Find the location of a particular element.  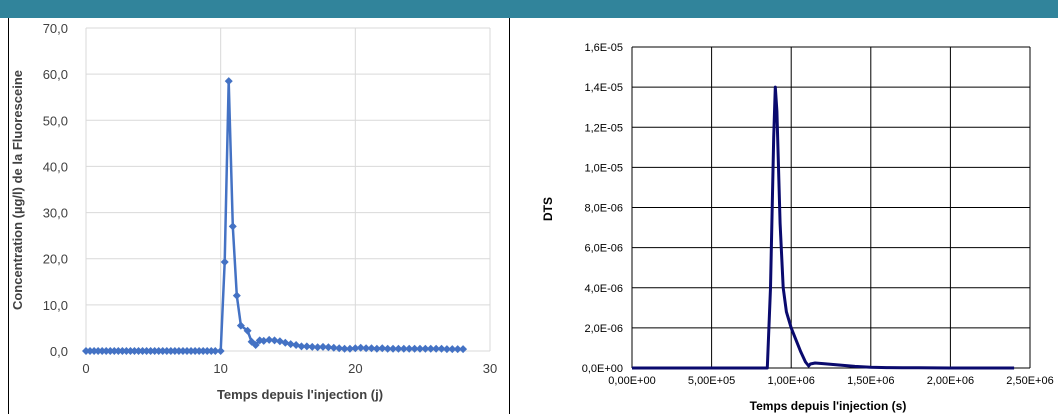

right-x-tick-label: 2,00E+06 is located at coordinates (950, 381).